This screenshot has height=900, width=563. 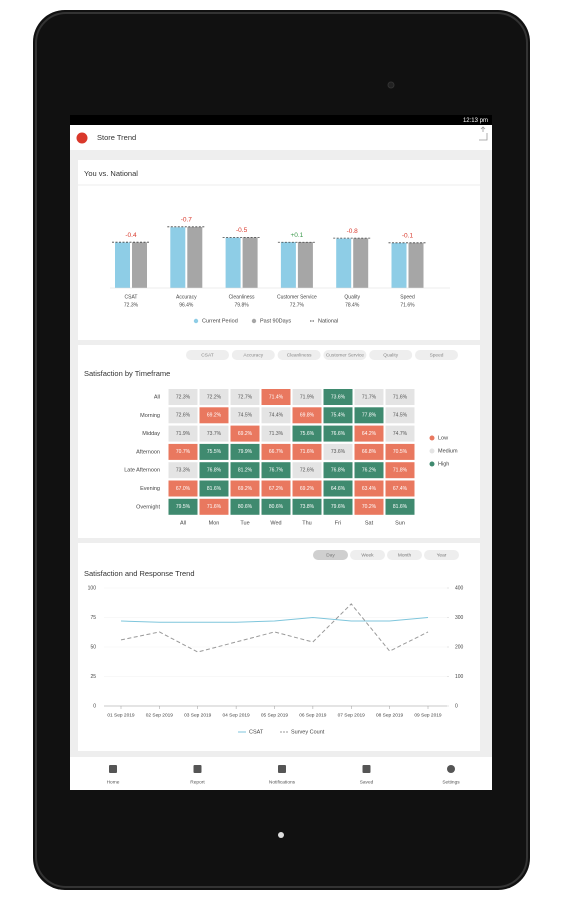 I want to click on share-button, so click(x=483, y=133).